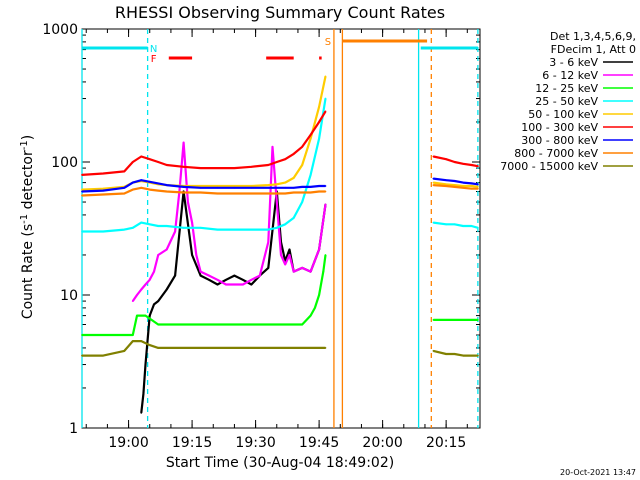  What do you see at coordinates (280, 12) in the screenshot?
I see `chart-title: RHESSI Observing Summary Count Rates` at bounding box center [280, 12].